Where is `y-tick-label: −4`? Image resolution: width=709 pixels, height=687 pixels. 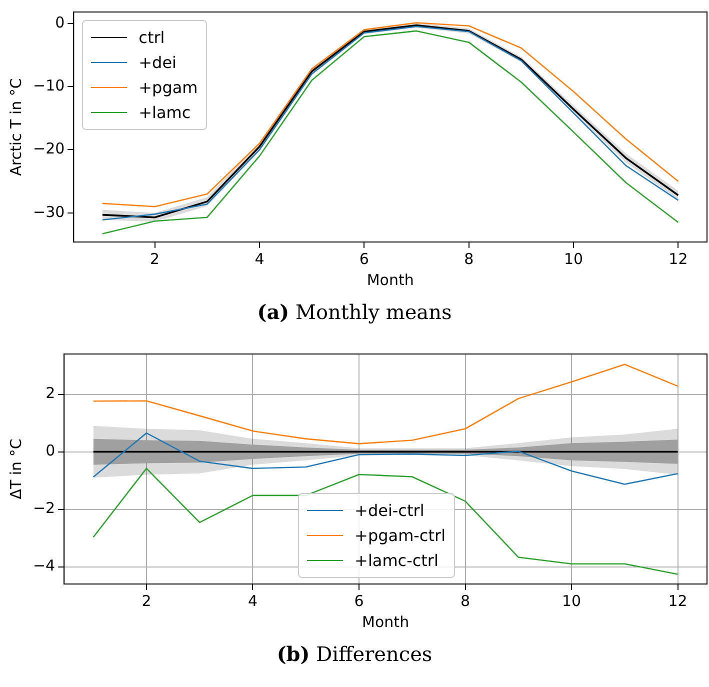 y-tick-label: −4 is located at coordinates (44, 565).